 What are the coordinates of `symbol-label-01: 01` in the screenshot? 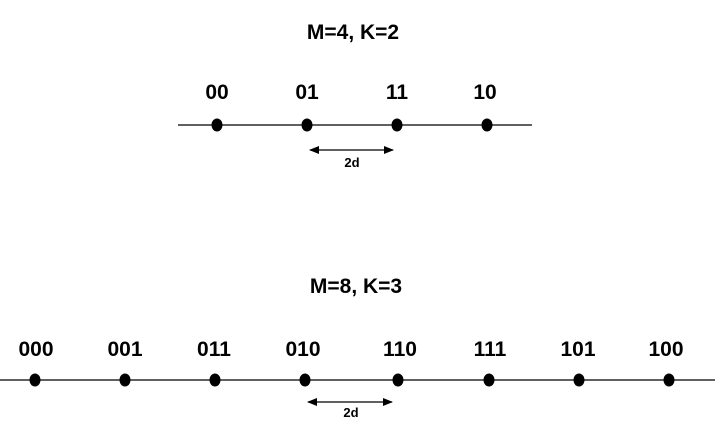 It's located at (307, 92).